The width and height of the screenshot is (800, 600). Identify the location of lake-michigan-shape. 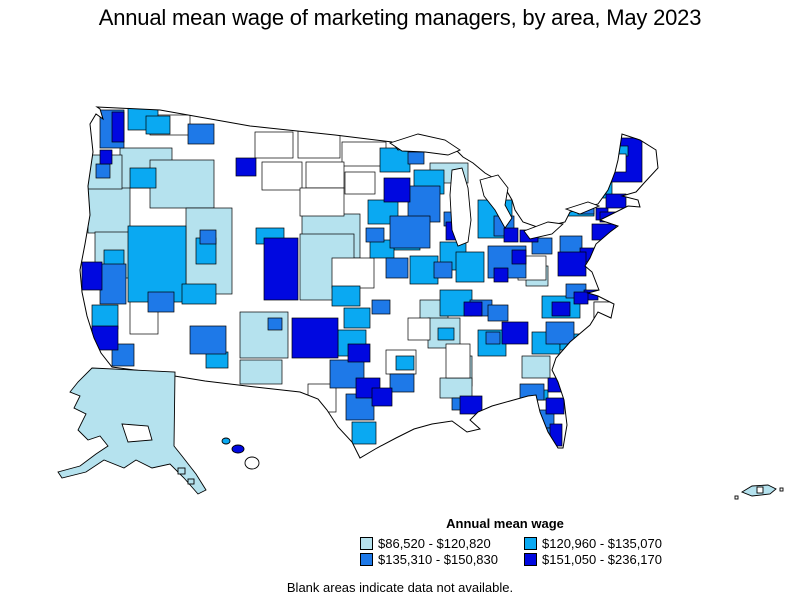
(460, 207).